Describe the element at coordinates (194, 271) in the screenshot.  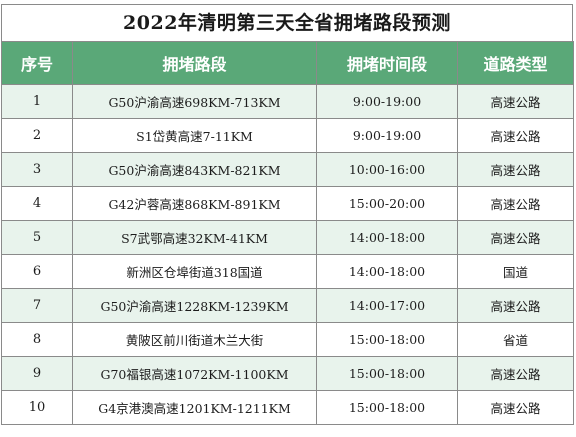
I see `row-section: 新洲区仓埠街道318国道` at that location.